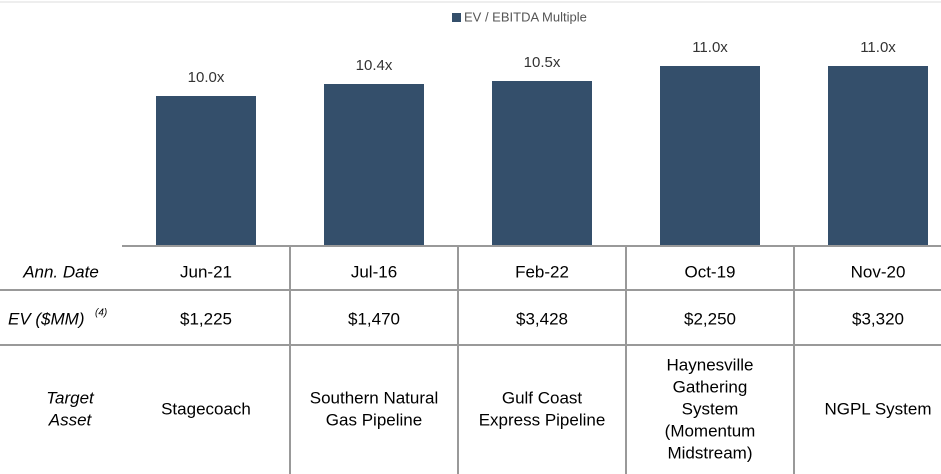 Image resolution: width=941 pixels, height=474 pixels. I want to click on date-cell: Oct-19, so click(709, 271).